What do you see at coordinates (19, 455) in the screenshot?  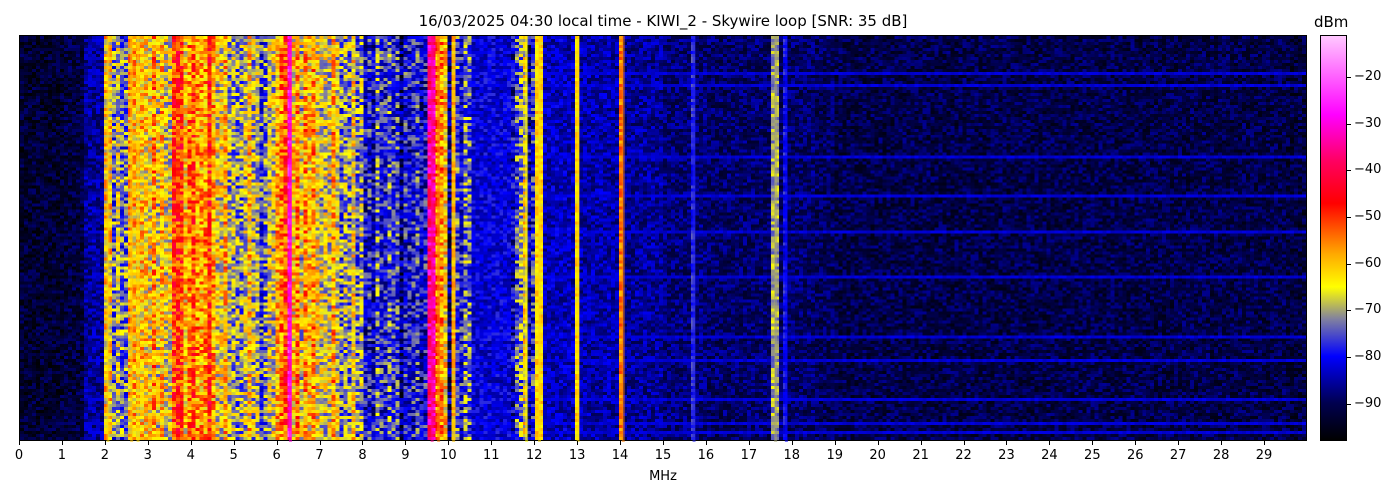 I see `x-tick-label: 0` at bounding box center [19, 455].